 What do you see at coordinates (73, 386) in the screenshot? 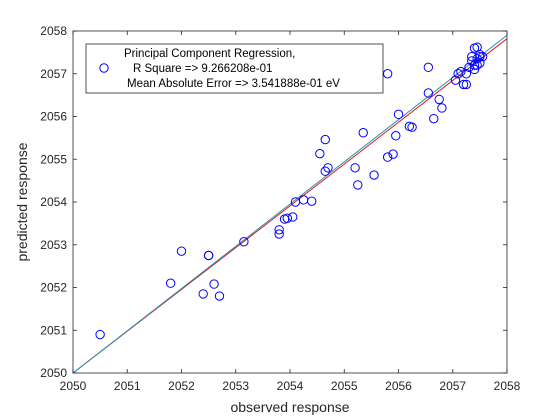
I see `x-tick-label: 2050` at bounding box center [73, 386].